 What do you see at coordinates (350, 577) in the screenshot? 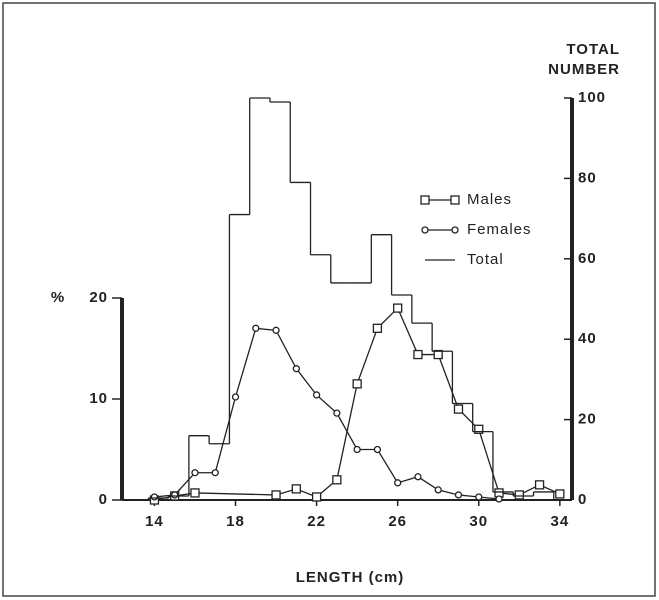
I see `x-axis-label: LENGTH (cm)` at bounding box center [350, 577].